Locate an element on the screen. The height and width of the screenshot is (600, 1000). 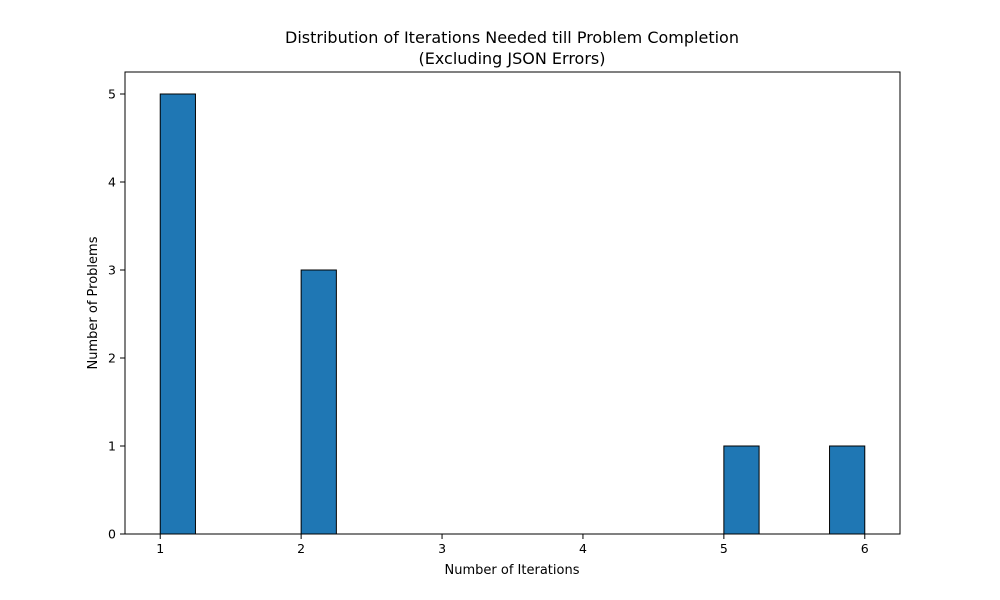
x-tick-label-3: 3 is located at coordinates (442, 548).